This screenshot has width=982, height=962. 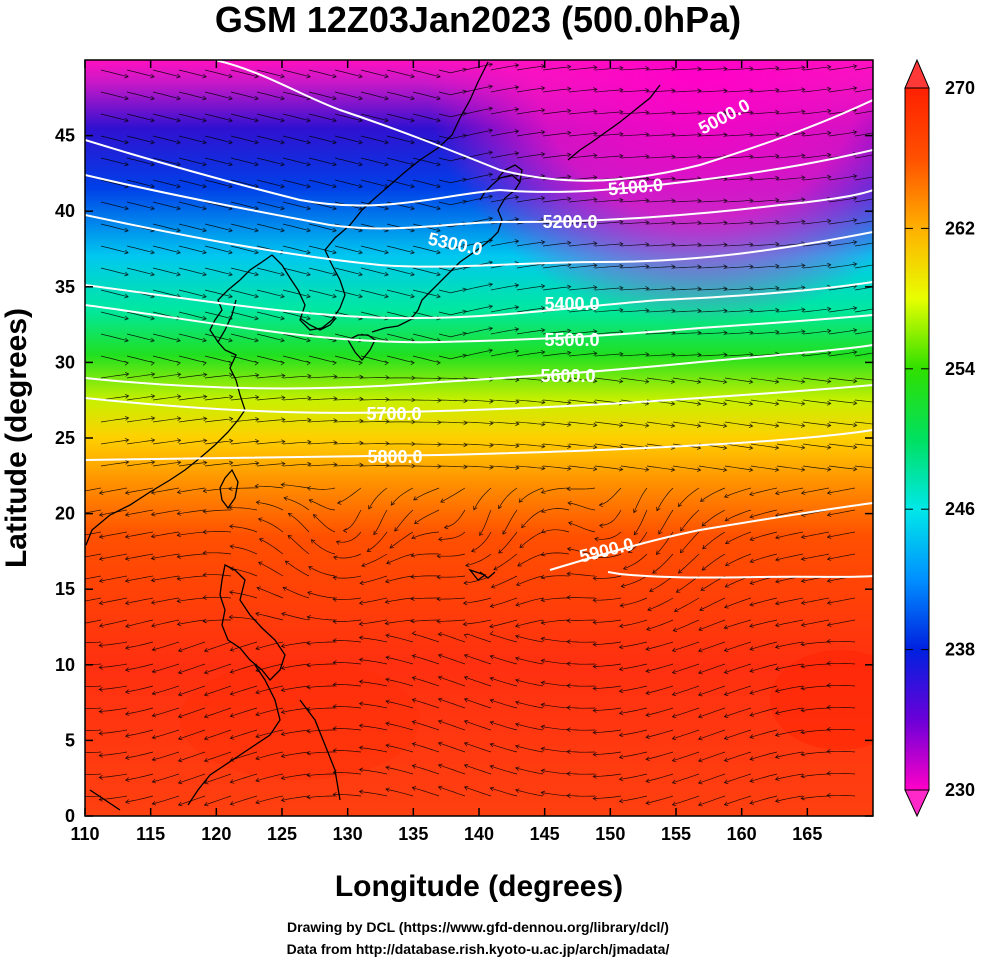 What do you see at coordinates (917, 803) in the screenshot?
I see `colorbar-min-arrow` at bounding box center [917, 803].